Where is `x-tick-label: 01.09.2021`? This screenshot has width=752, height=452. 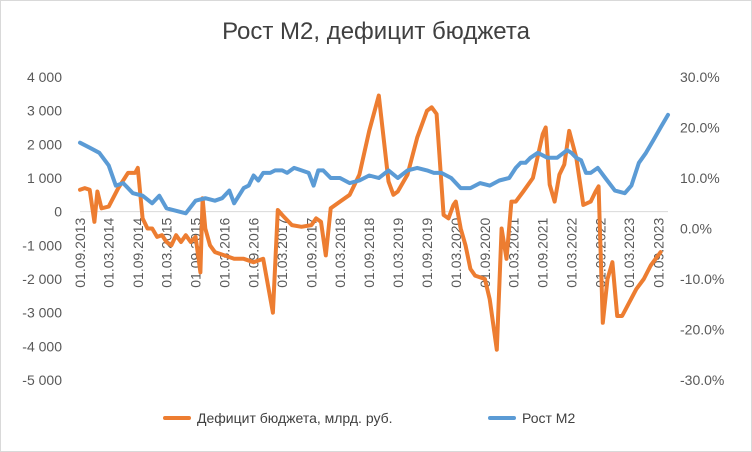
x-tick-label: 01.09.2021 is located at coordinates (543, 252).